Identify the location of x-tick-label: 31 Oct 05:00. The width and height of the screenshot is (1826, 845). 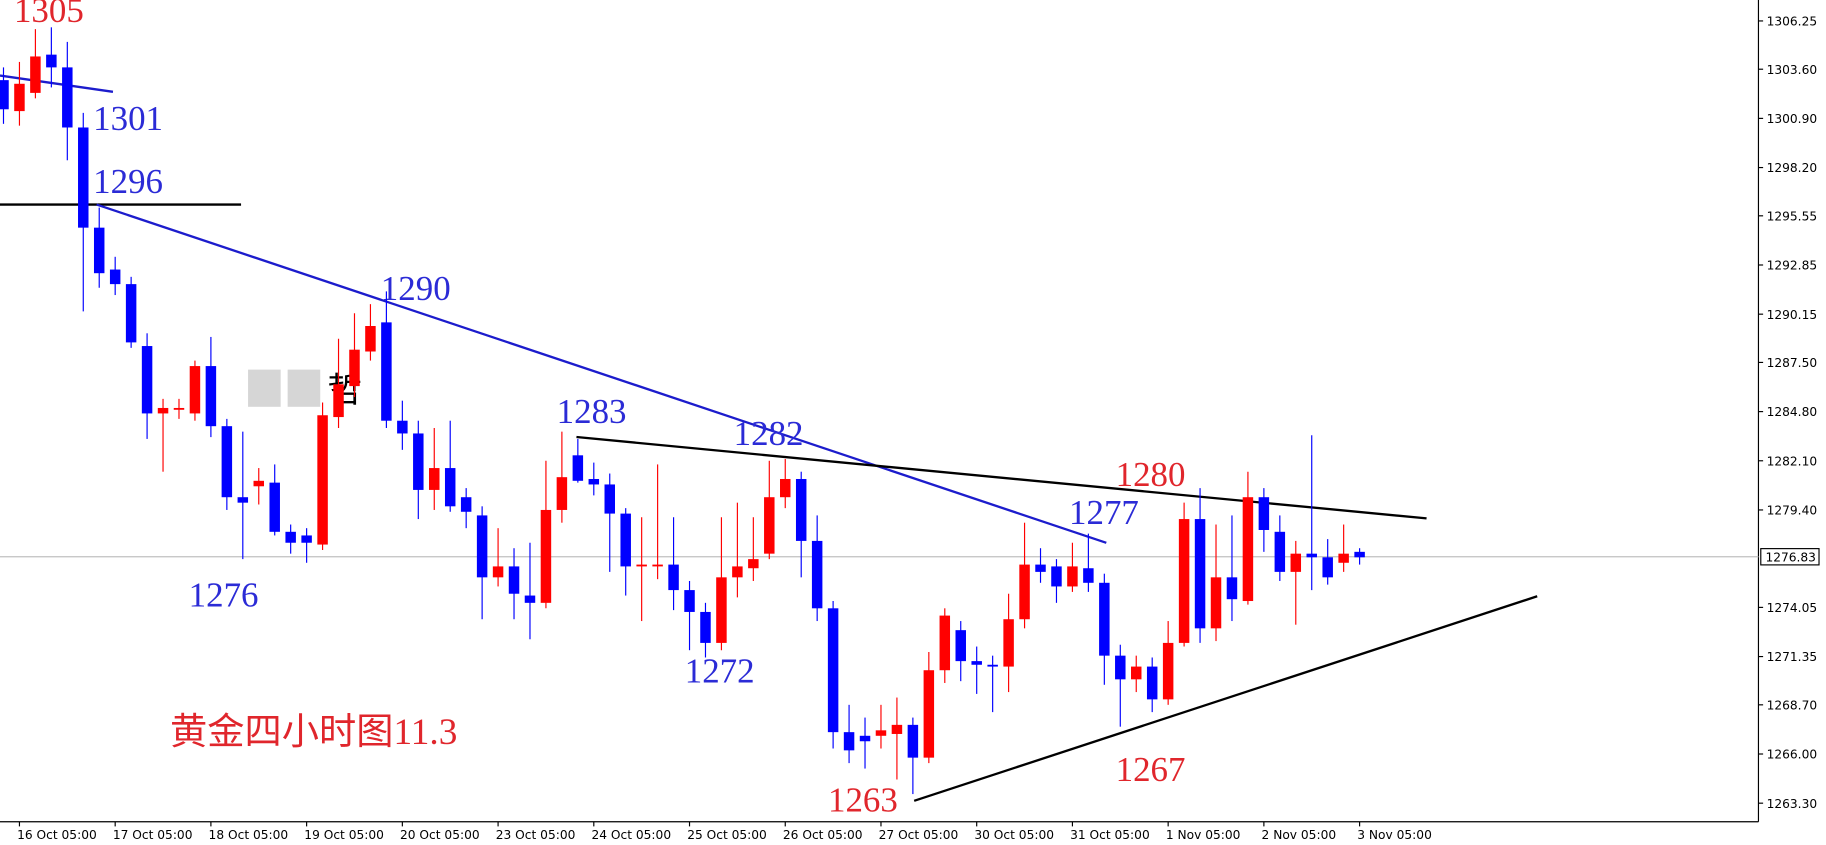
(1110, 835).